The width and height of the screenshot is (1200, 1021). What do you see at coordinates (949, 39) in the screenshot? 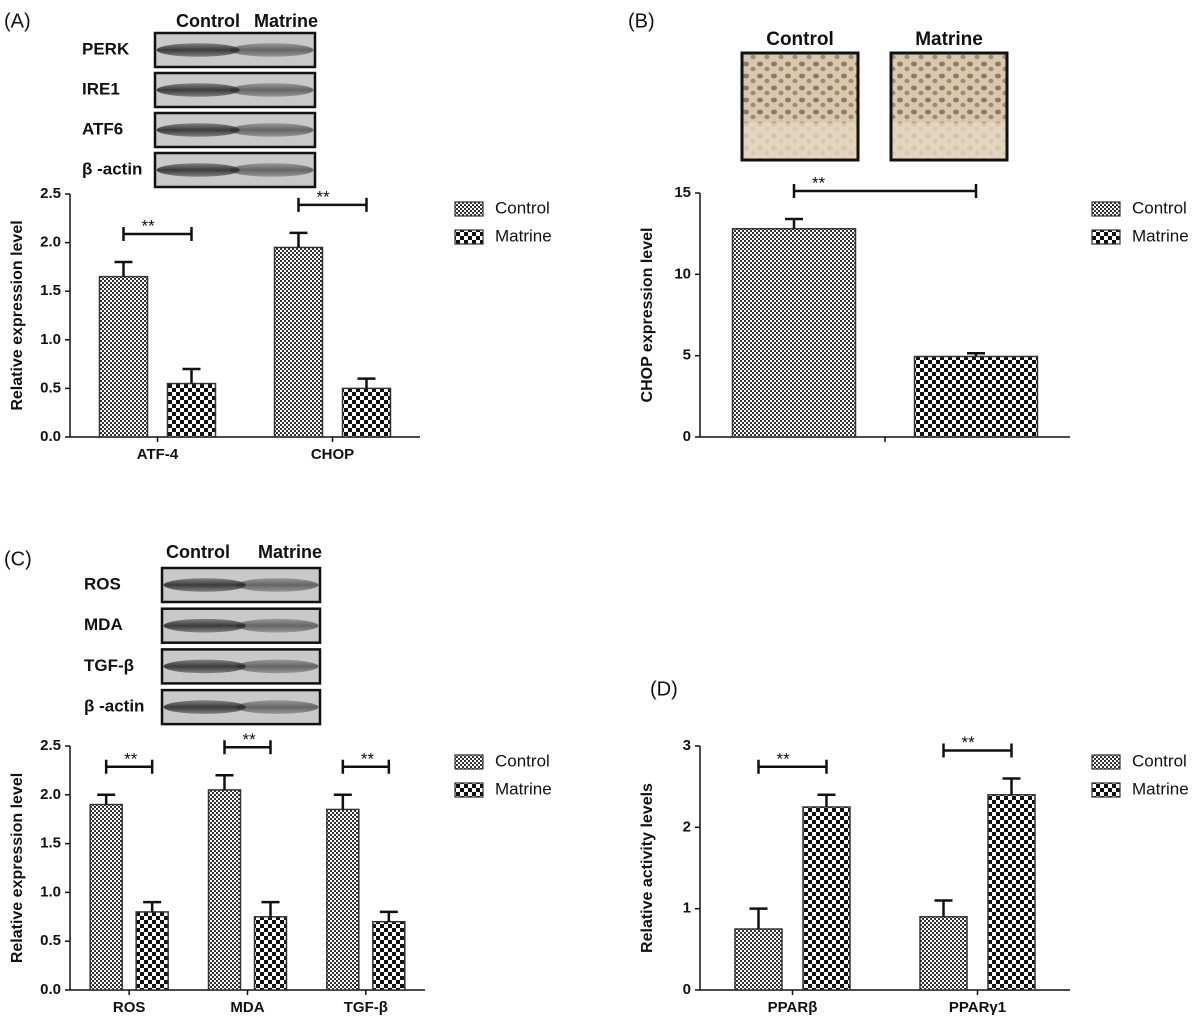
I see `image-label: Matrine` at bounding box center [949, 39].